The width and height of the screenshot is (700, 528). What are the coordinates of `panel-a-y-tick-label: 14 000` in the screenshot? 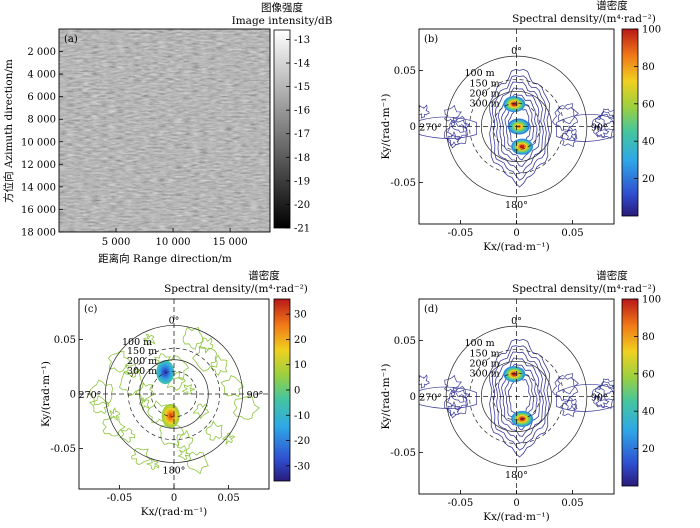 It's located at (38, 187).